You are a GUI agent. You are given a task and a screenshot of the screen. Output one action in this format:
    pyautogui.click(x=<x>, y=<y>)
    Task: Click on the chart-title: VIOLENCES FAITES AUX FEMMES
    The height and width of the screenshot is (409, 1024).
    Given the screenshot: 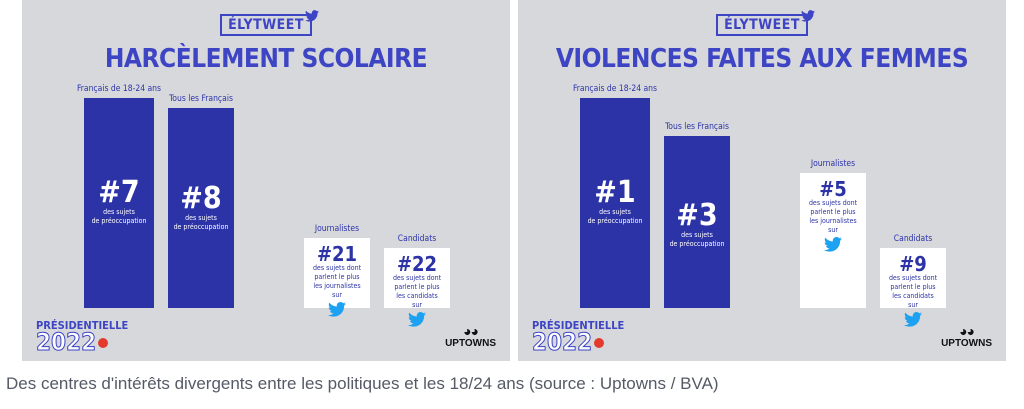 What is the action you would take?
    pyautogui.click(x=762, y=59)
    